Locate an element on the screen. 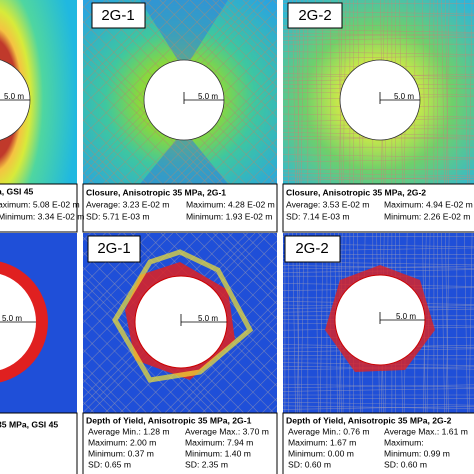  stat: Maximum: 4.28 E-02 m is located at coordinates (230, 204).